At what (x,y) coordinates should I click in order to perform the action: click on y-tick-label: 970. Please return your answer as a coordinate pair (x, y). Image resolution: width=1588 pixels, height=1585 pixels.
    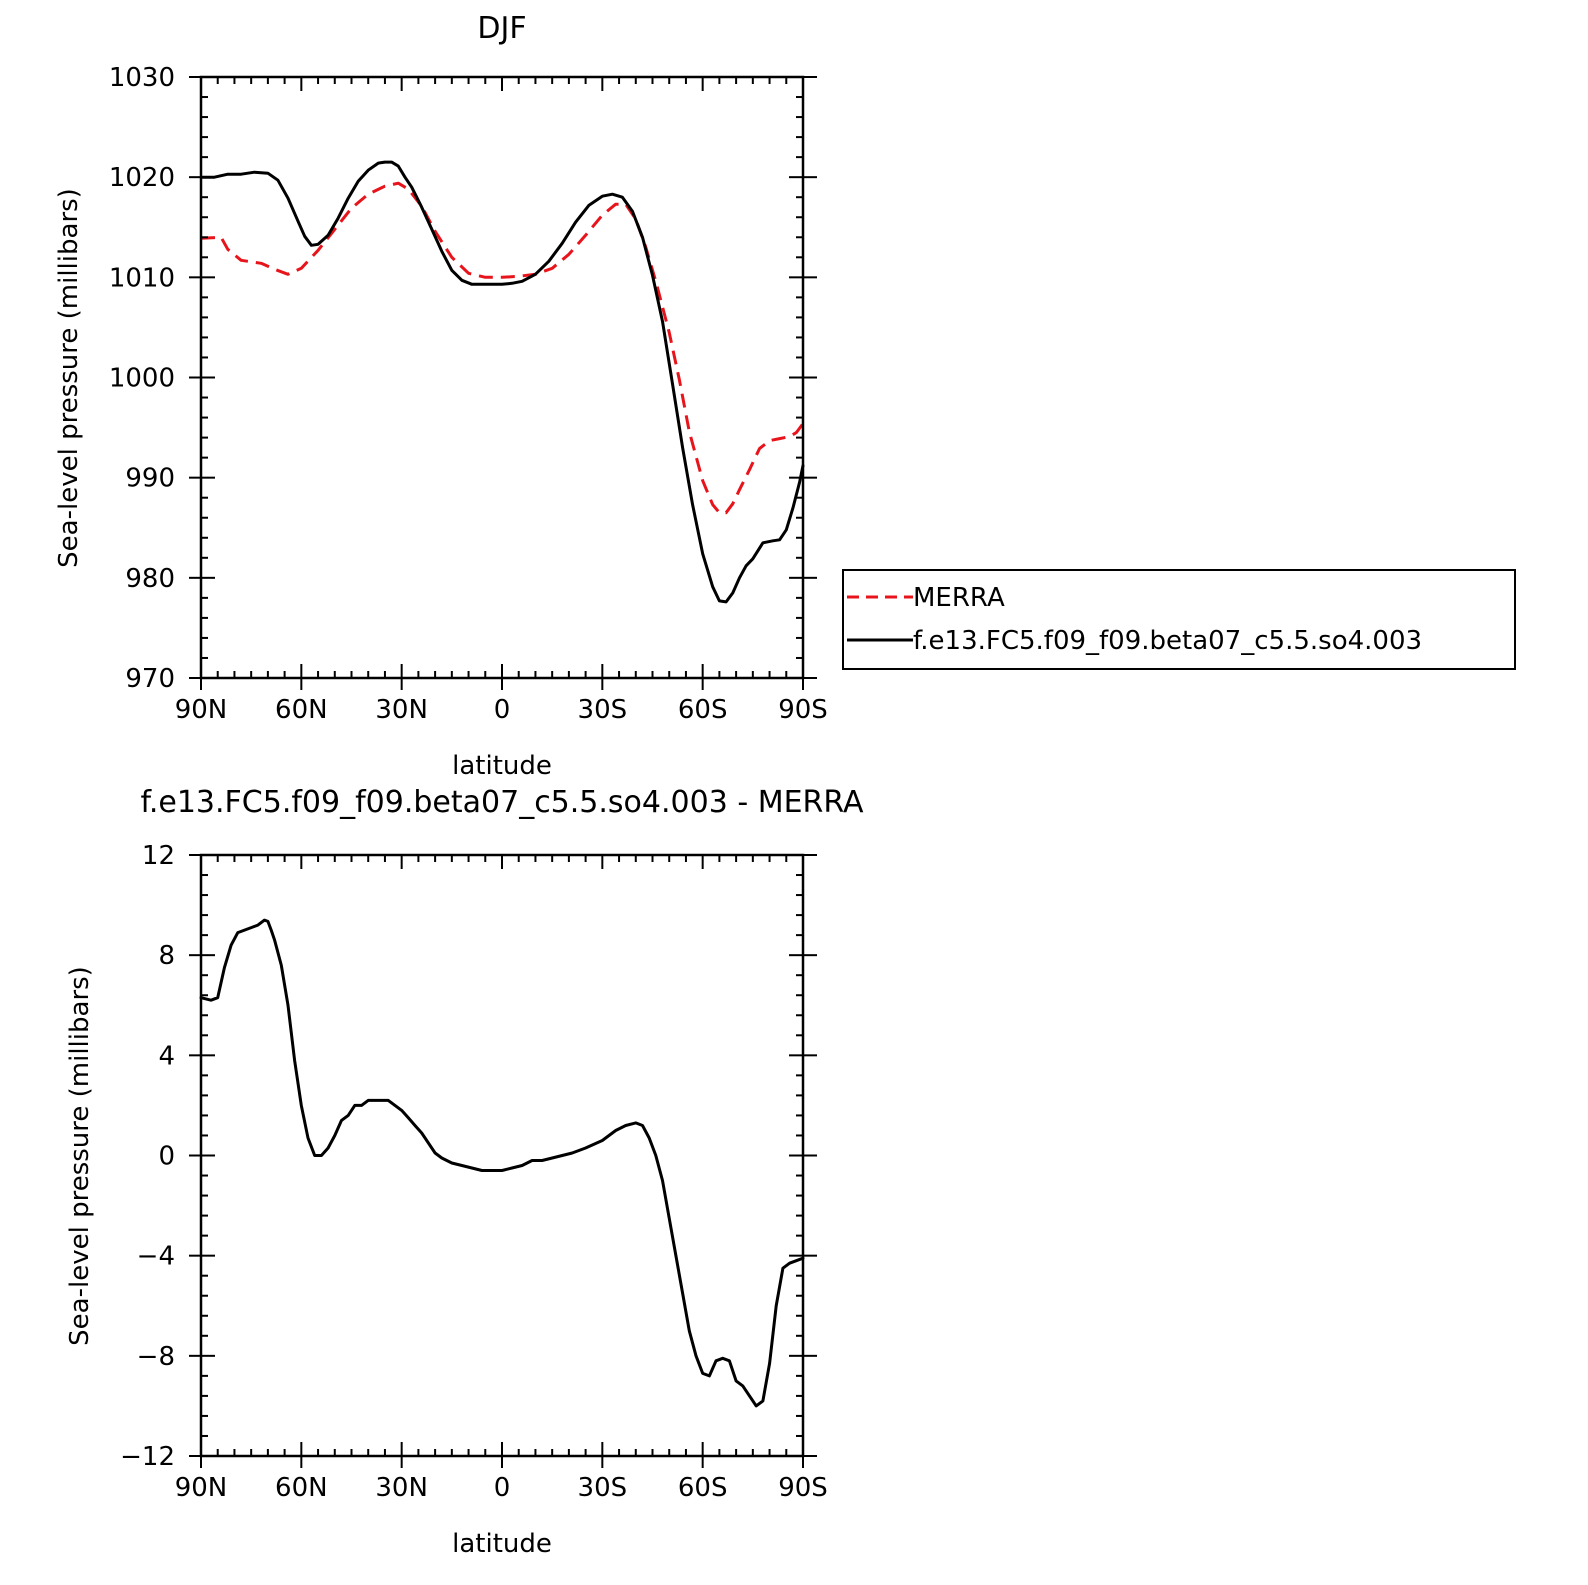
    Looking at the image, I should click on (150, 679).